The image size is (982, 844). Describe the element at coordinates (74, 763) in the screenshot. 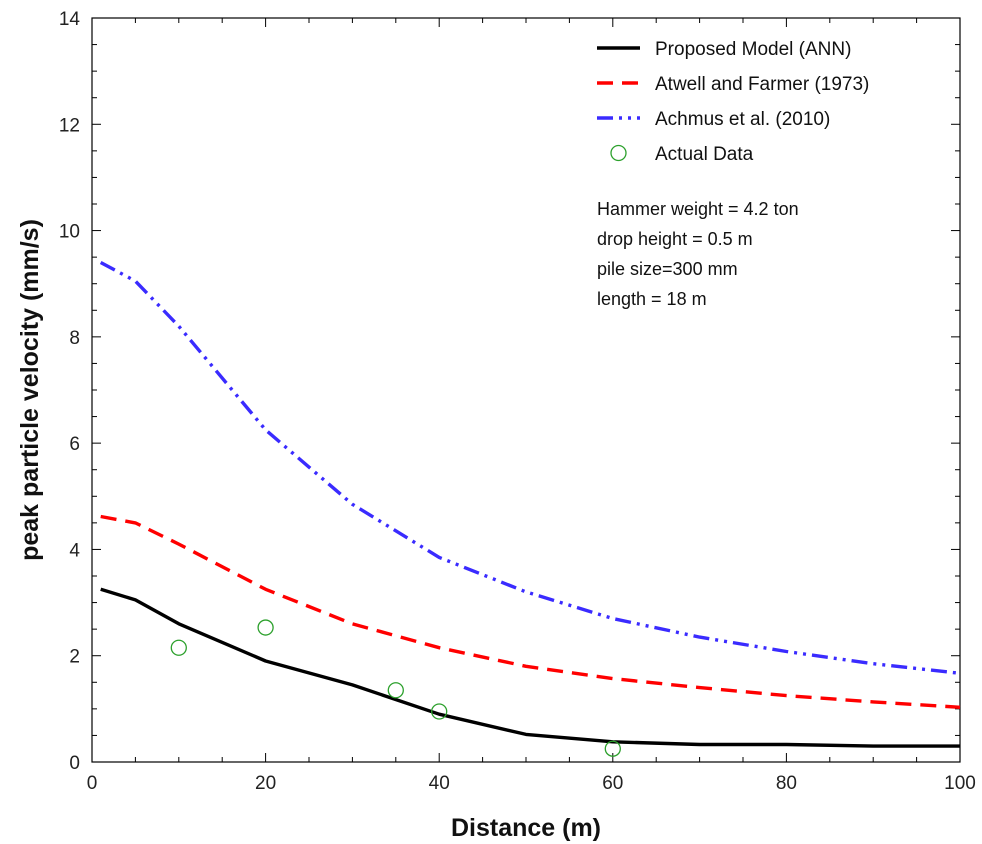

I see `y-tick-label: 0` at that location.